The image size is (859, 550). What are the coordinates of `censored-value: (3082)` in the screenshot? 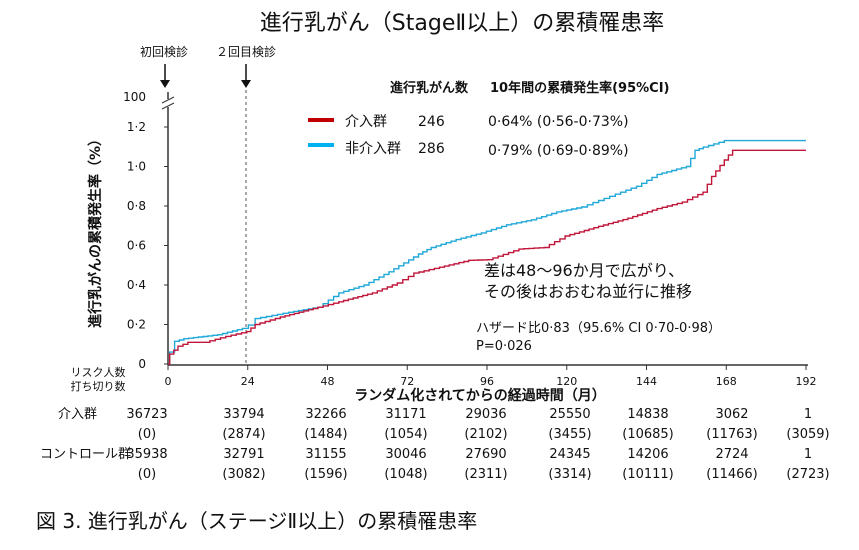 It's located at (243, 474).